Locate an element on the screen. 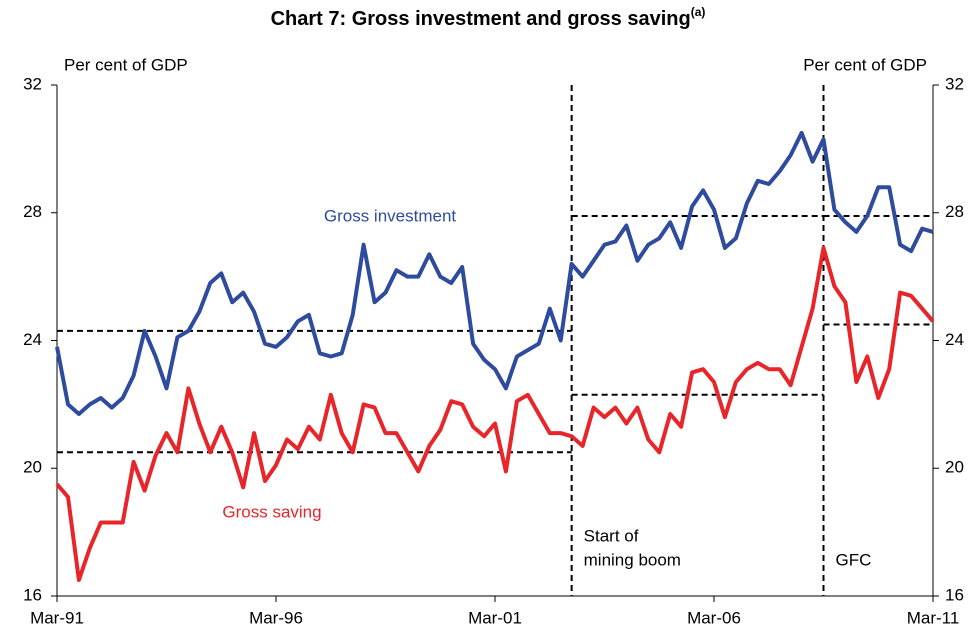  y2-axis-label: Per cent of GDP is located at coordinates (865, 64).